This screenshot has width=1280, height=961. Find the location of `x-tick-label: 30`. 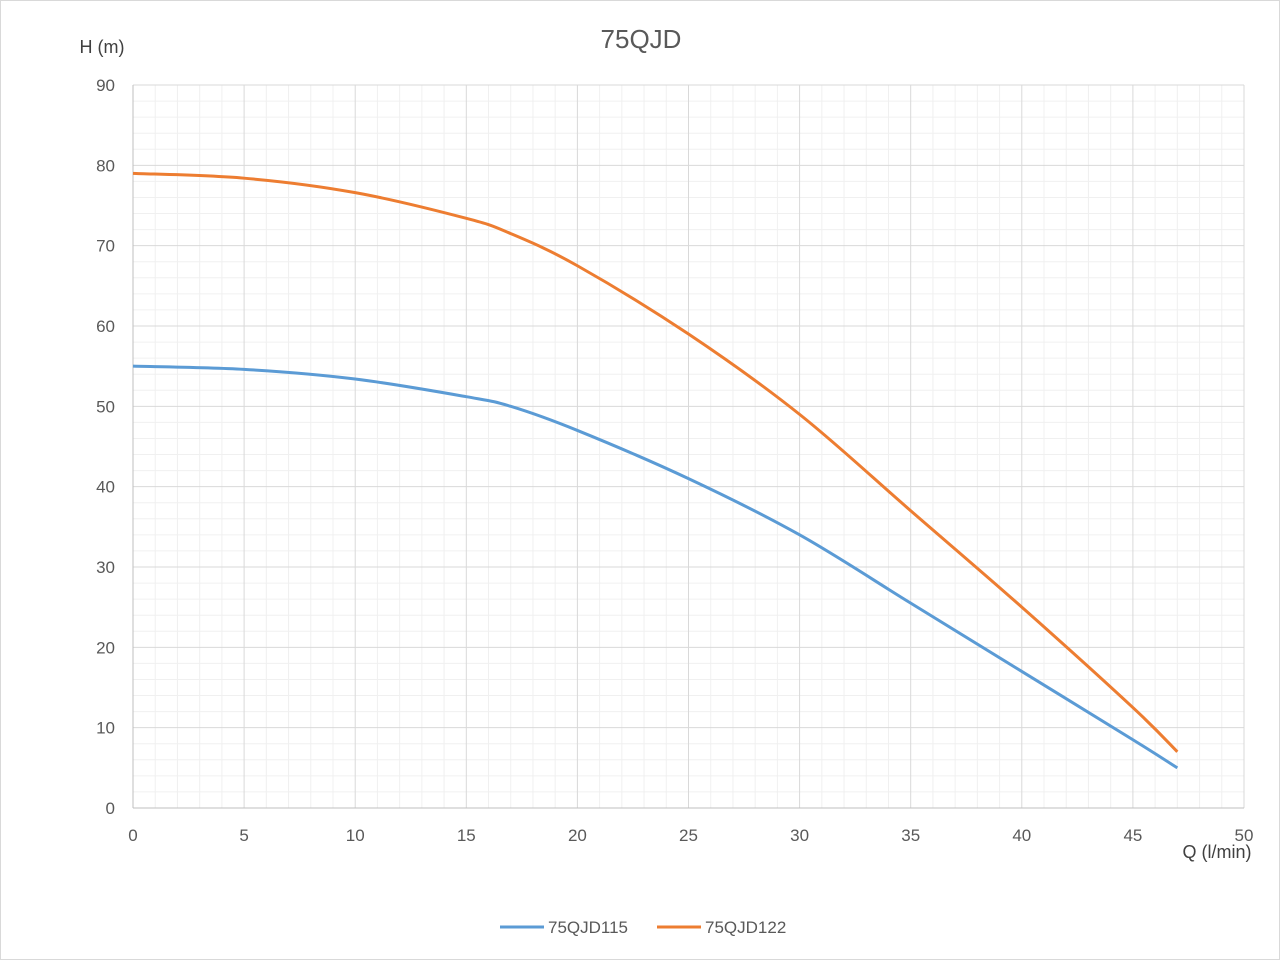

x-tick-label: 30 is located at coordinates (799, 835).